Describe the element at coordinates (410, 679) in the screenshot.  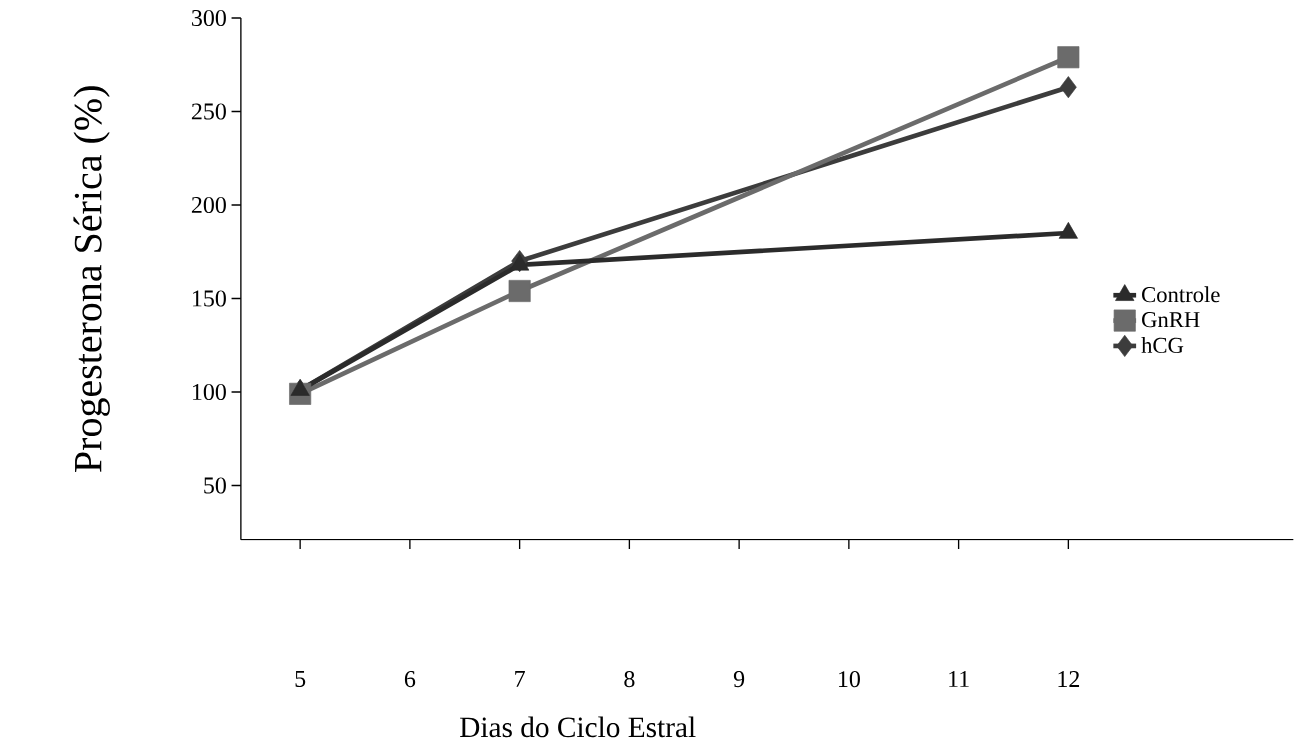
I see `x-tick-label: 6` at that location.